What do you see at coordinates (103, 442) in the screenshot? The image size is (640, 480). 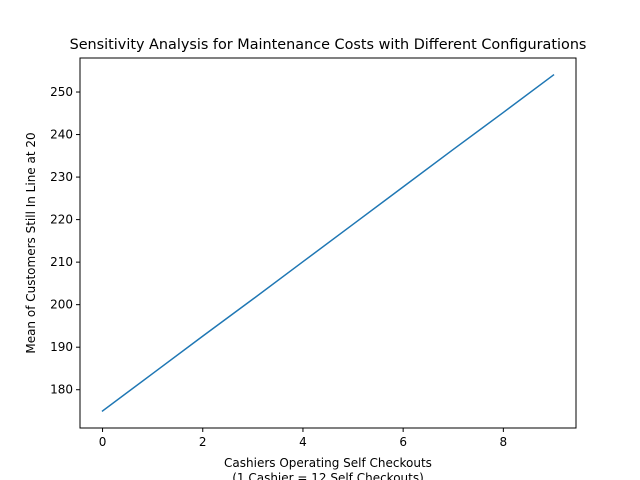 I see `x-tick-label: 0` at bounding box center [103, 442].